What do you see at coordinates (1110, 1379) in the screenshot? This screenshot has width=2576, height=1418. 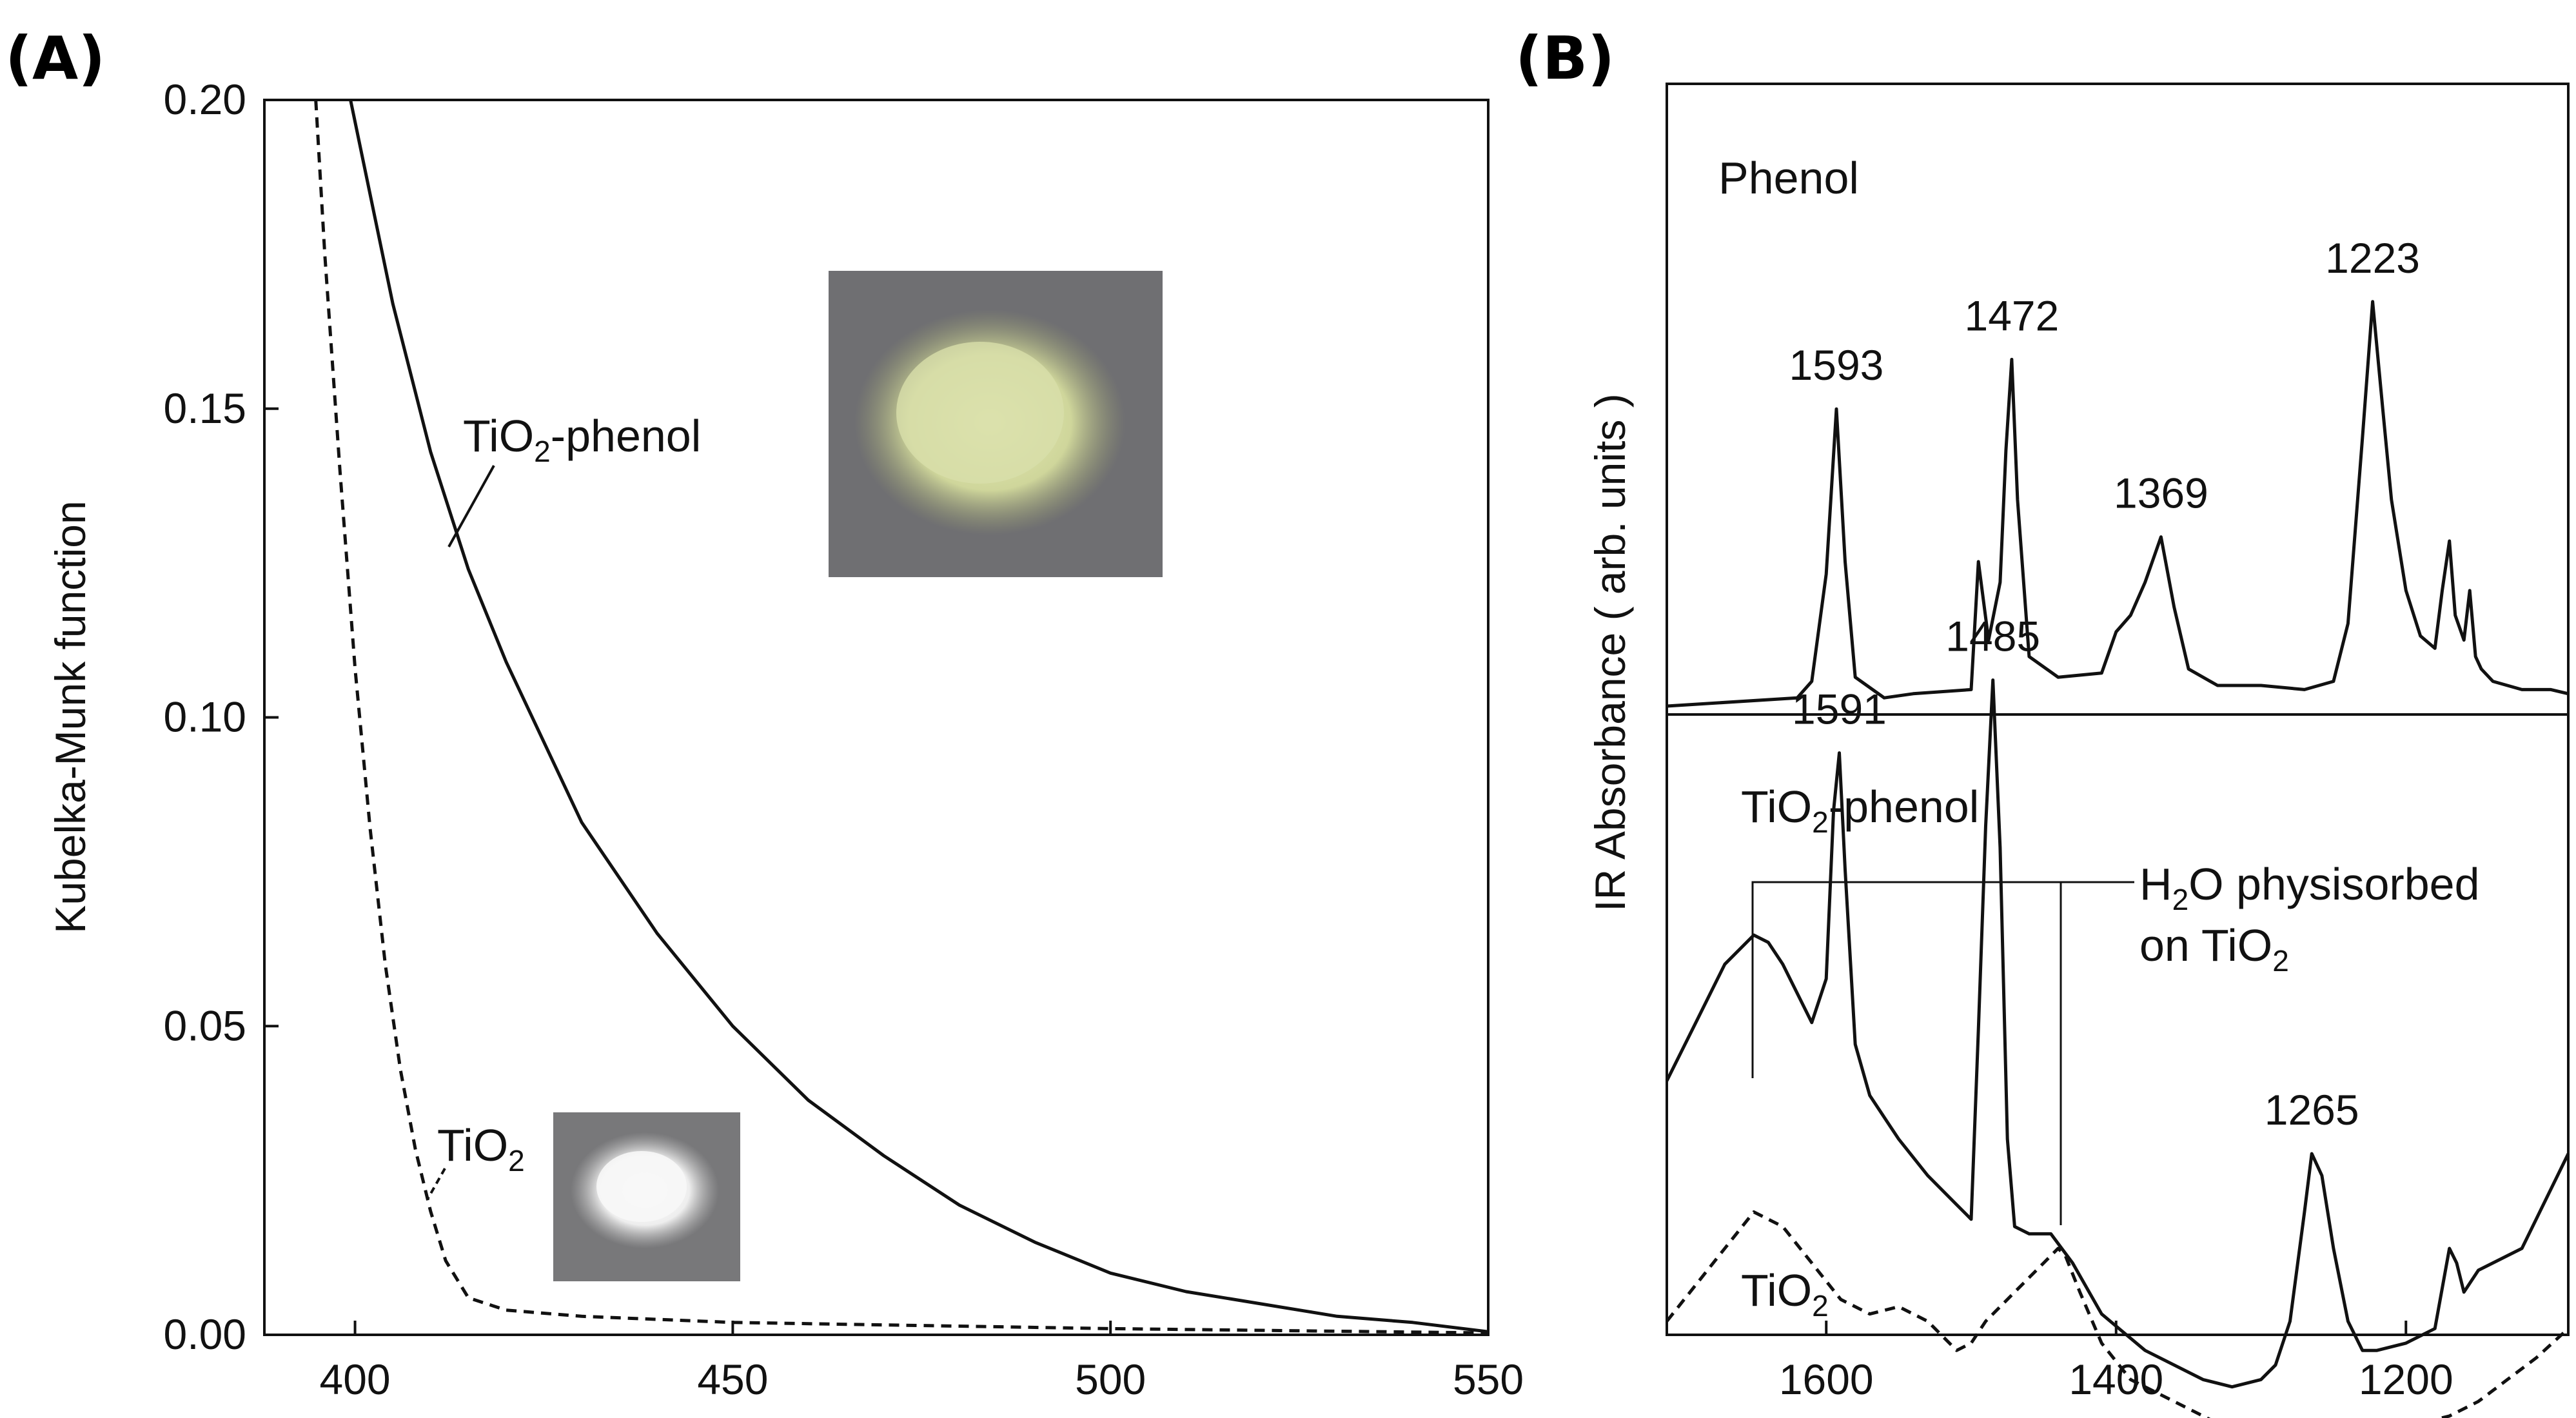 I see `panel-a-x-tick-label: 500` at bounding box center [1110, 1379].